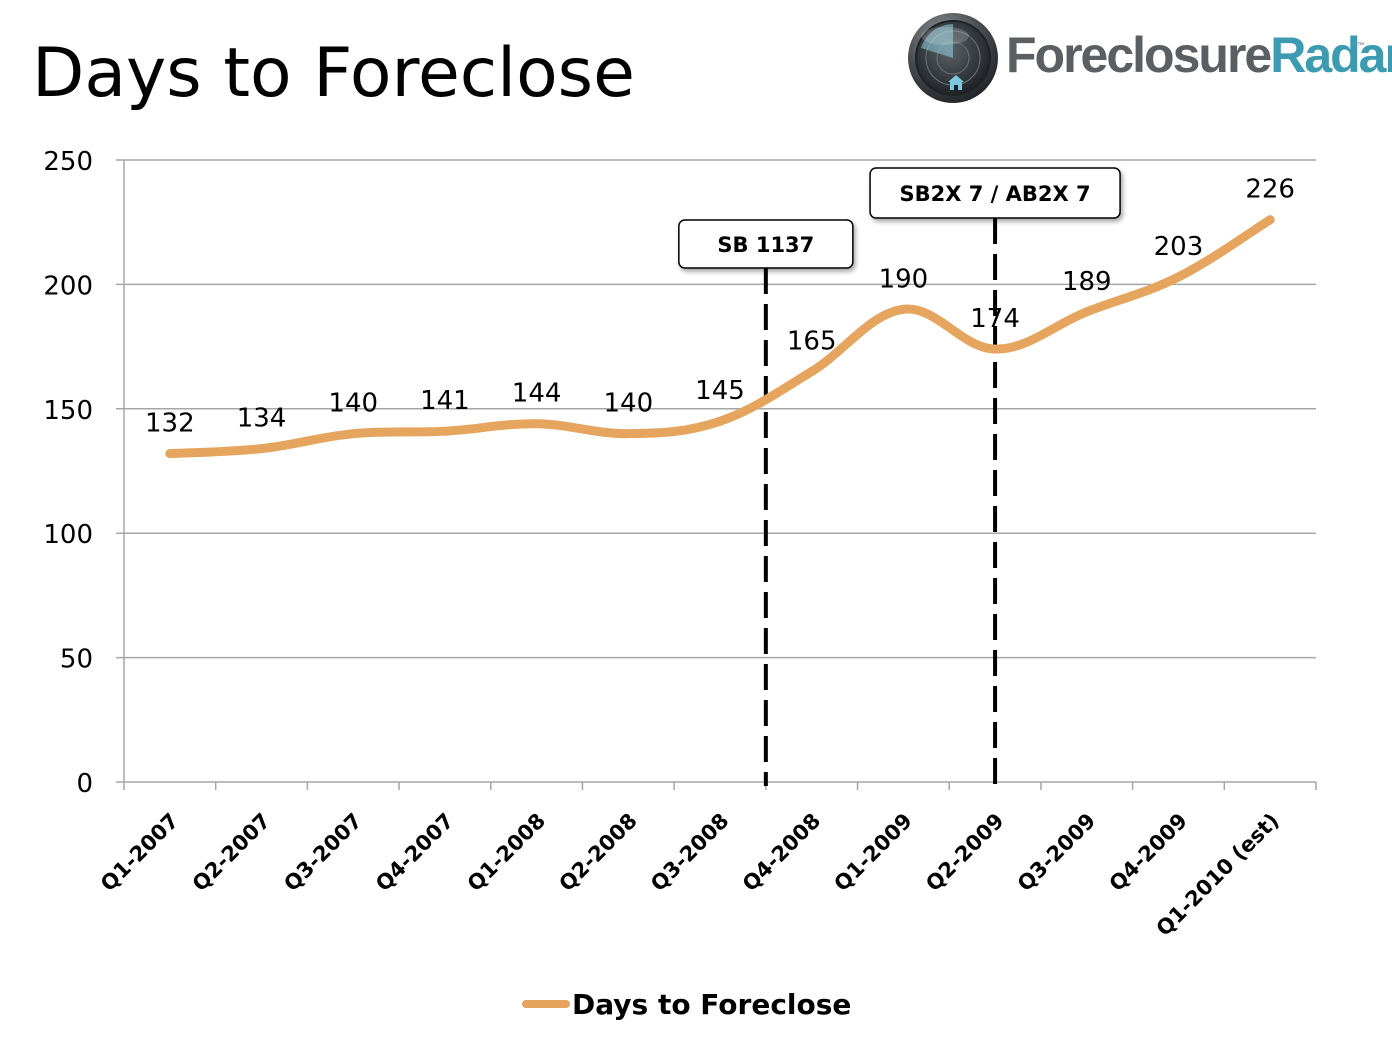  Describe the element at coordinates (1148, 852) in the screenshot. I see `x-tick-label: Q4-2009` at that location.